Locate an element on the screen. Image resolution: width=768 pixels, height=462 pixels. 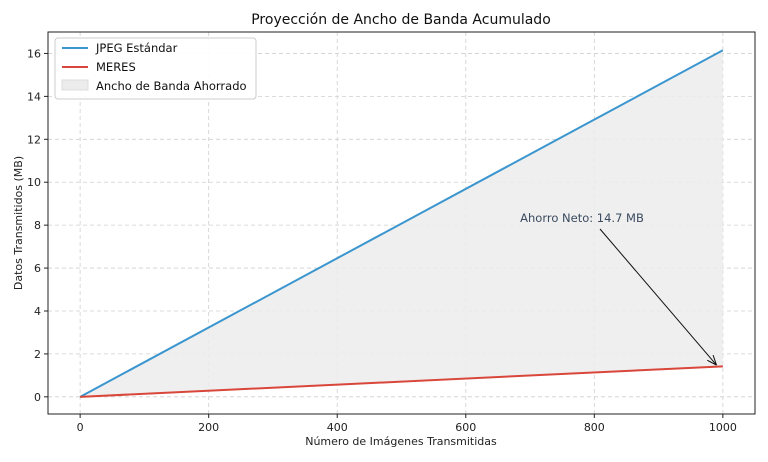
x-tick-label: 200 is located at coordinates (208, 427).